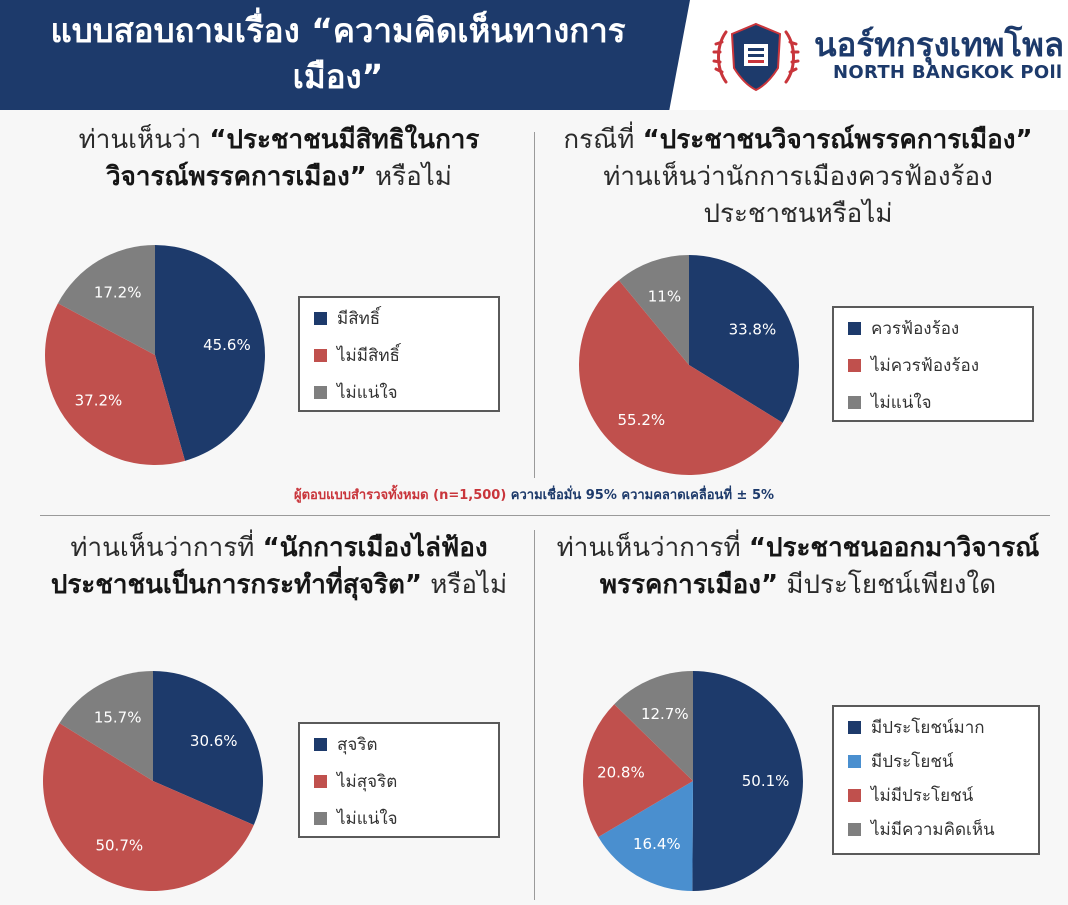 The height and width of the screenshot is (905, 1068). What do you see at coordinates (915, 328) in the screenshot?
I see `legend-label: ควรฟ้องร้อง` at bounding box center [915, 328].